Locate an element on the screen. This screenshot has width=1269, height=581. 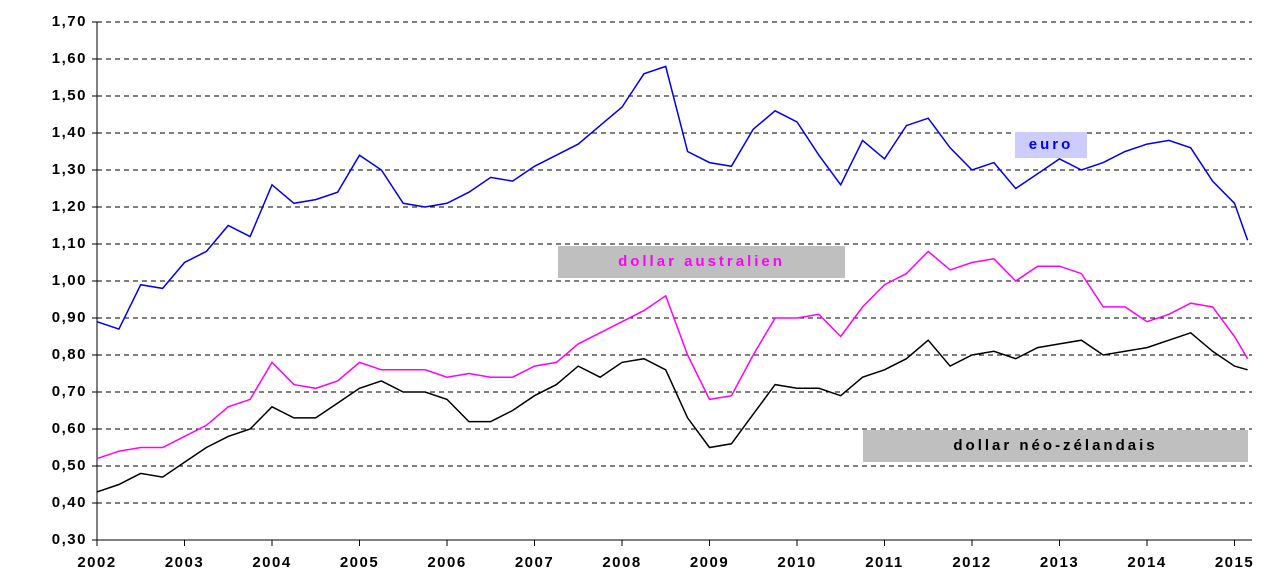
y-tick-label: 0,30 is located at coordinates (69, 539).